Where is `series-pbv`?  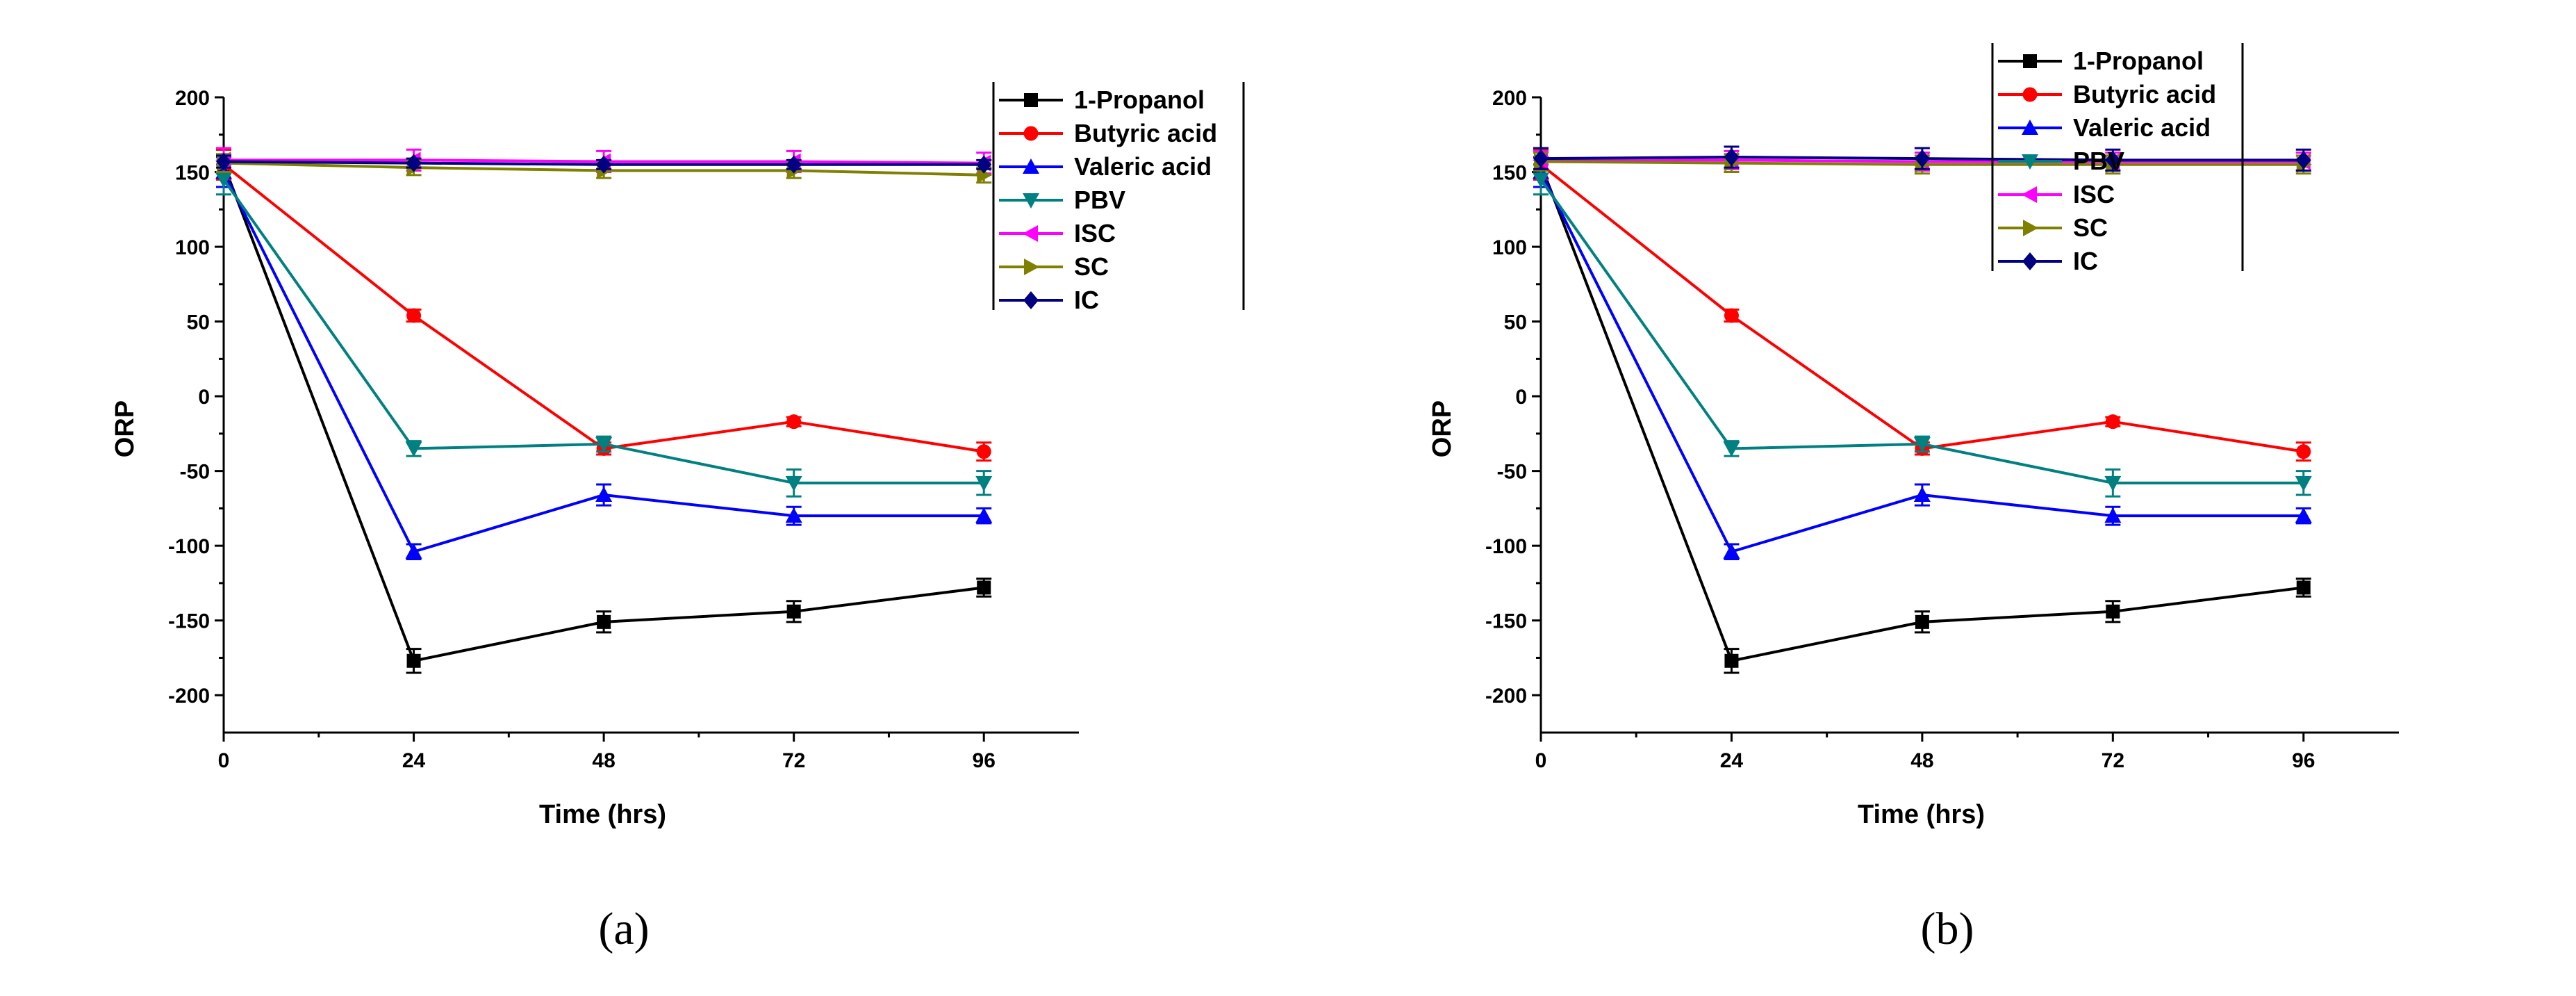 series-pbv is located at coordinates (1923, 330).